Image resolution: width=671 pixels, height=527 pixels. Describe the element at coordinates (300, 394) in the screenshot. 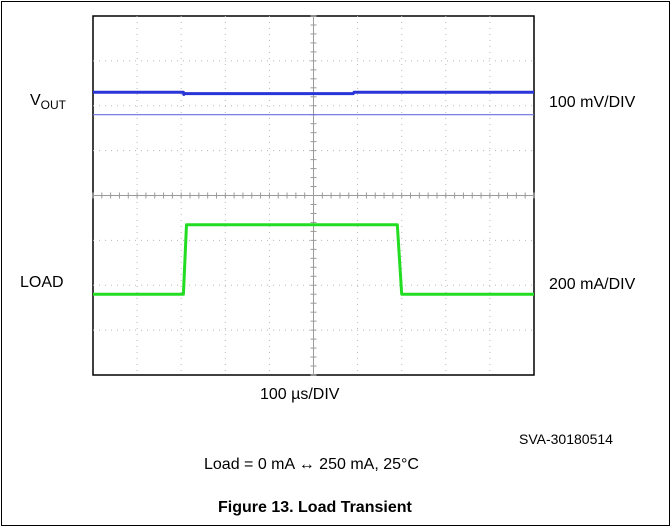

I see `time-scale-label: 100 µs/DIV` at that location.